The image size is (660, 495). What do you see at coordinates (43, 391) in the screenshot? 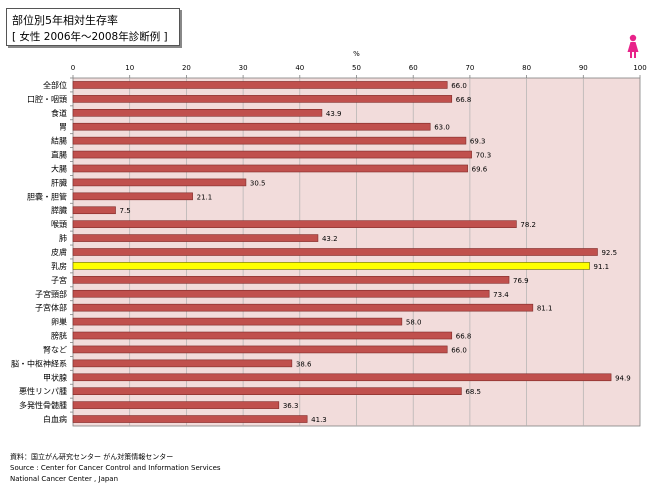
I see `category-label: 悪性リンパ腫` at bounding box center [43, 391].